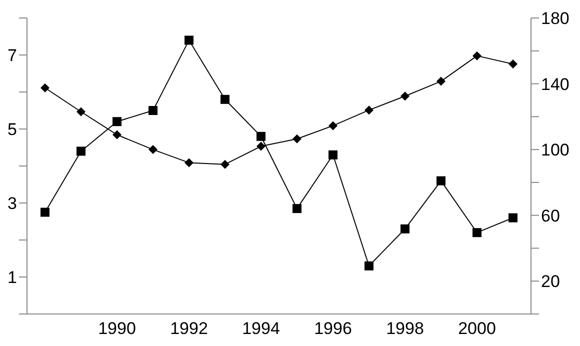 The height and width of the screenshot is (346, 580). Describe the element at coordinates (333, 328) in the screenshot. I see `x-tick-label: 1996` at that location.